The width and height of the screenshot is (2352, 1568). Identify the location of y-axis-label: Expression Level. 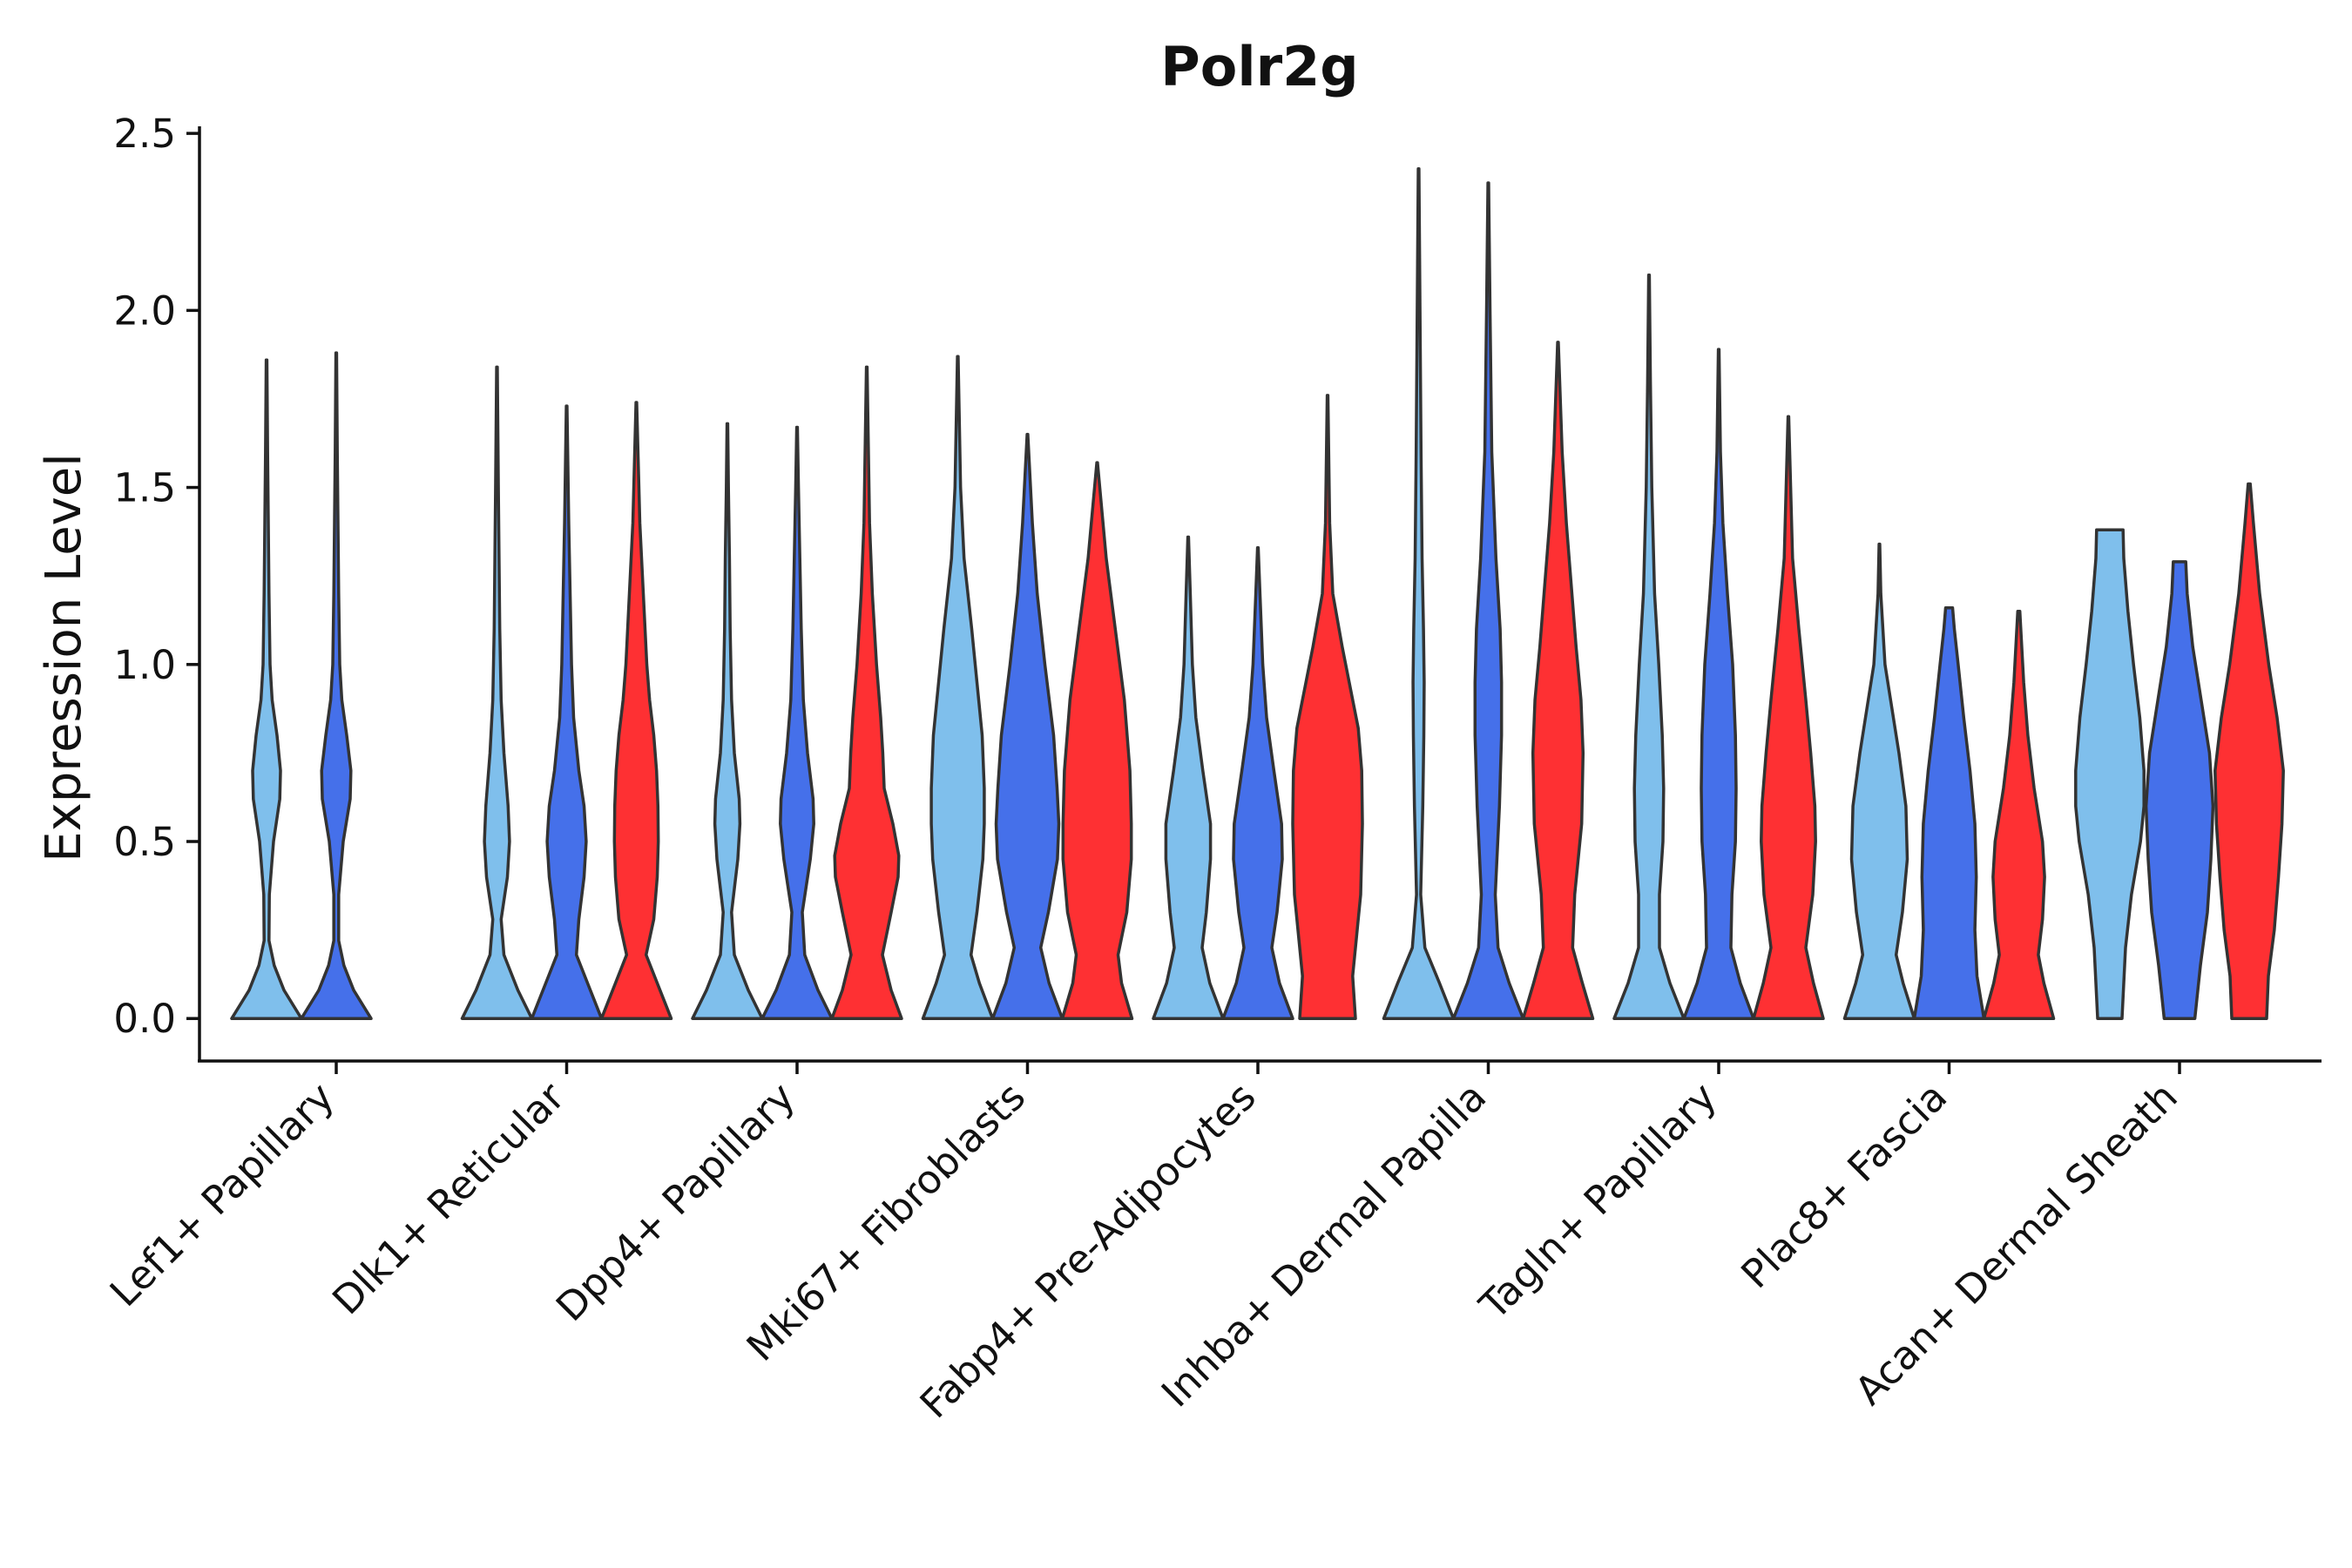
(64, 657).